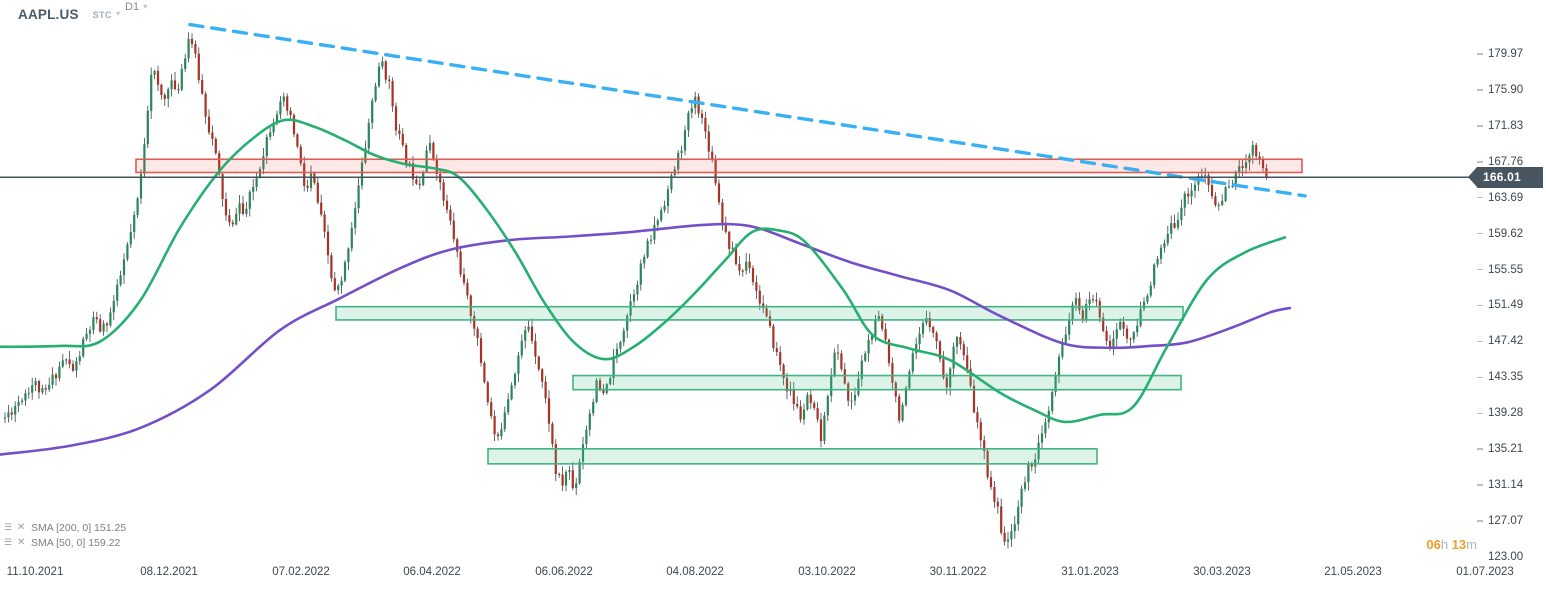 This screenshot has width=1546, height=590. Describe the element at coordinates (107, 14) in the screenshot. I see `market-type-dropdown: STC ▾` at that location.